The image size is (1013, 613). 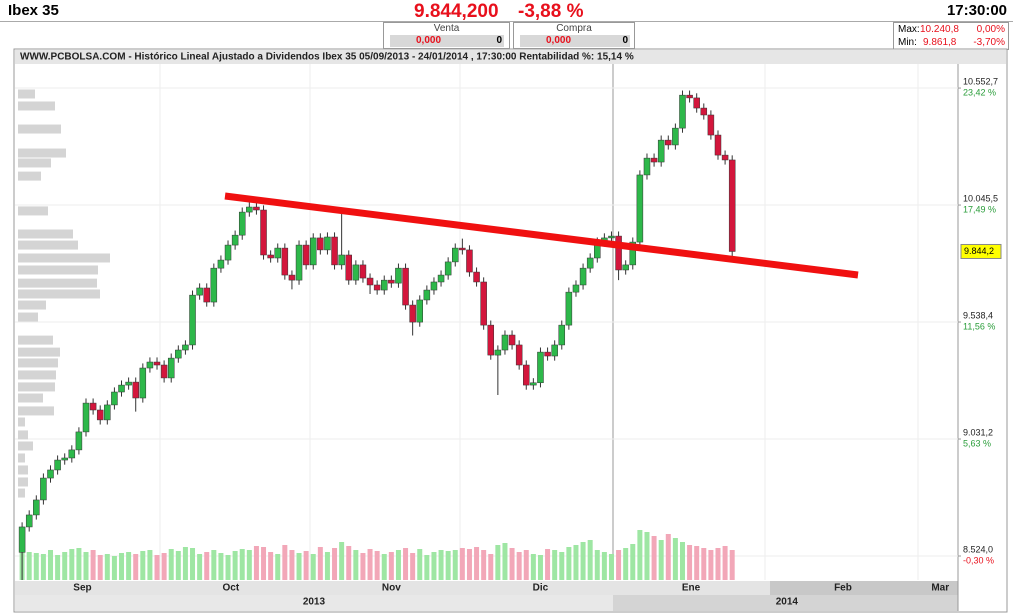 What do you see at coordinates (977, 443) in the screenshot?
I see `y-tick-pct-label: 5,63 %` at bounding box center [977, 443].